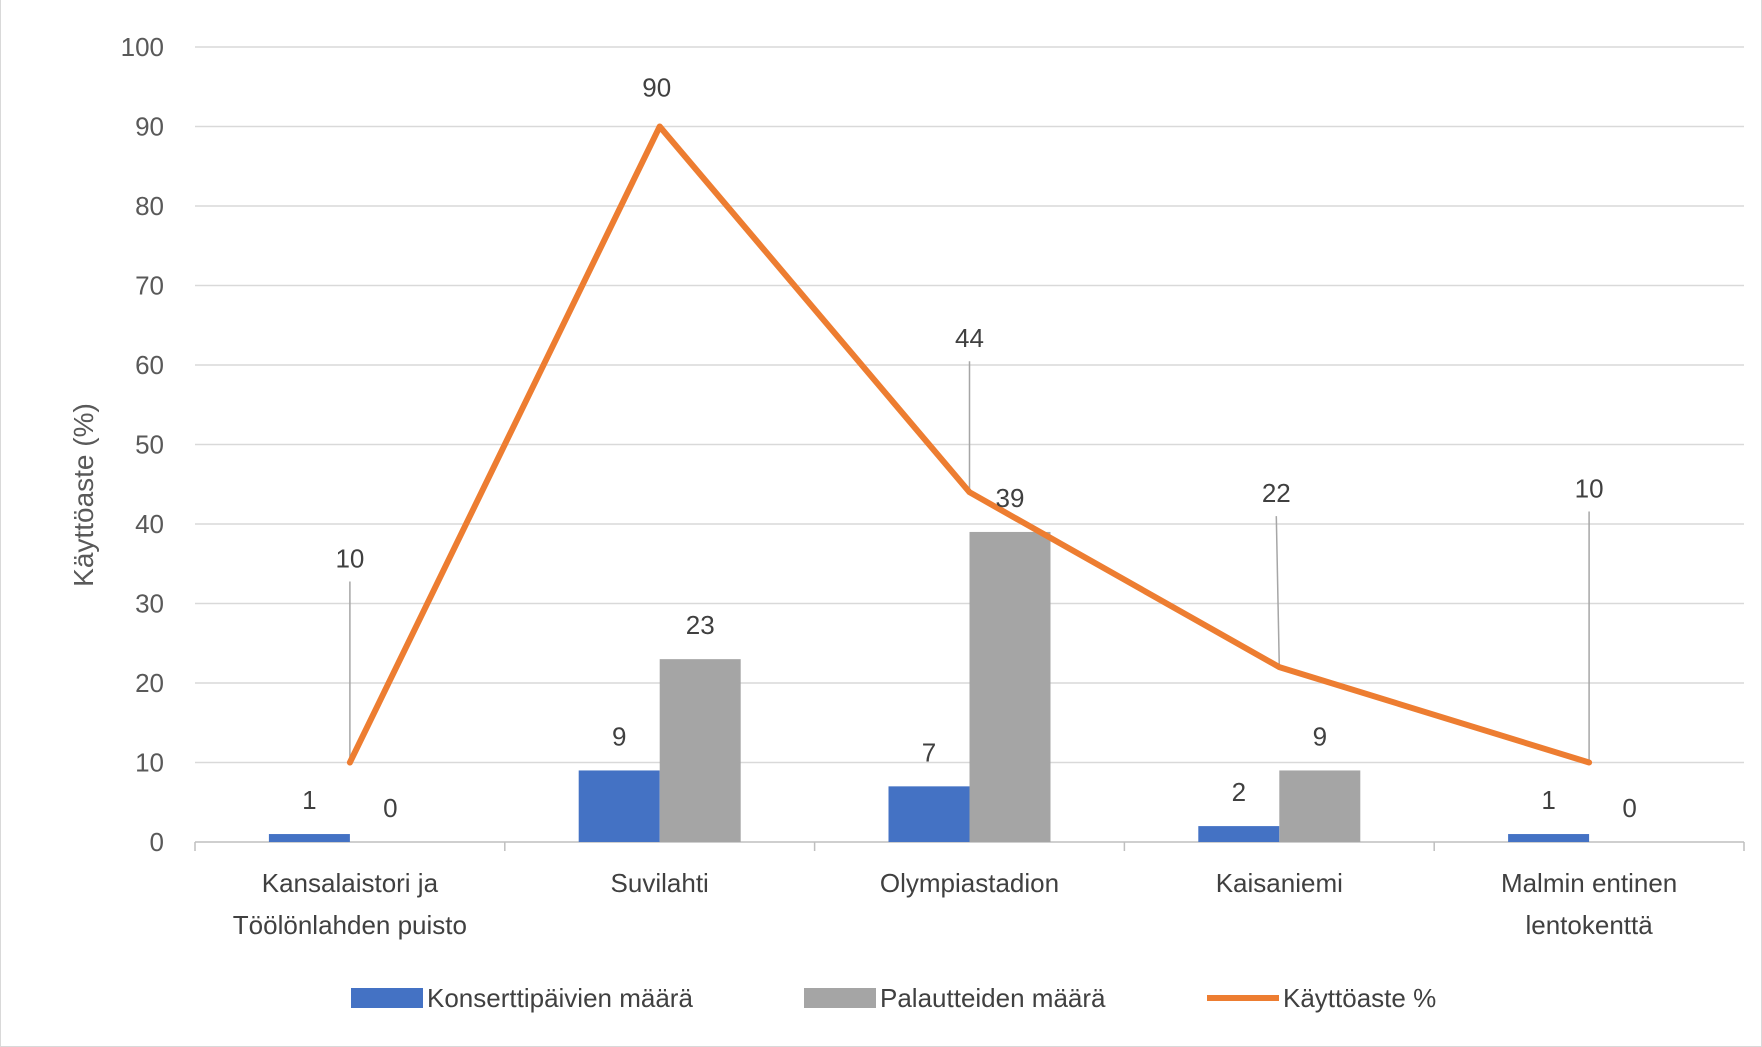  What do you see at coordinates (1359, 998) in the screenshot?
I see `legend-label: Käyttöaste %` at bounding box center [1359, 998].